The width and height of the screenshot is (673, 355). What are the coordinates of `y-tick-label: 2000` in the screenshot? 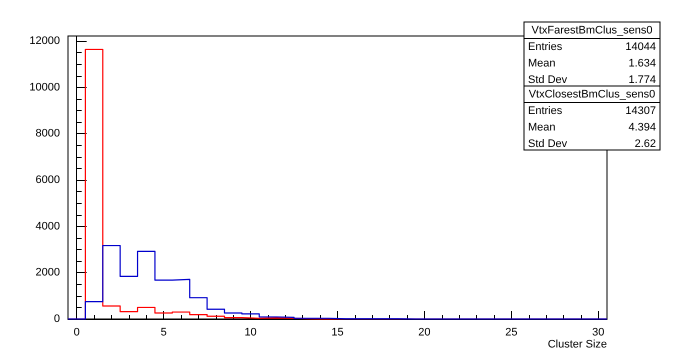 It's located at (48, 272).